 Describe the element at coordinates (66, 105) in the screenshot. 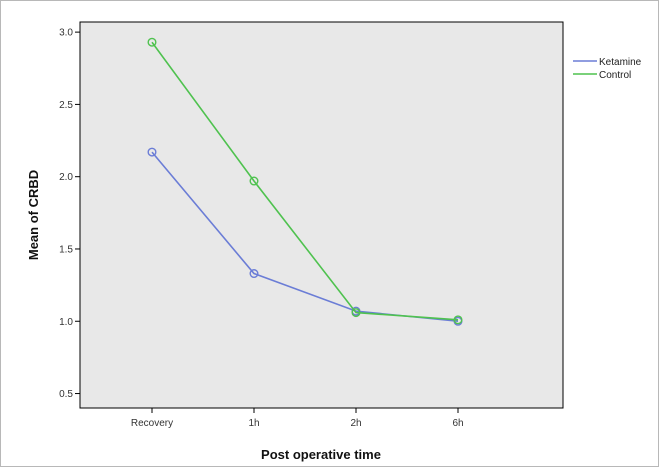

I see `y-tick-label: 2.5` at that location.